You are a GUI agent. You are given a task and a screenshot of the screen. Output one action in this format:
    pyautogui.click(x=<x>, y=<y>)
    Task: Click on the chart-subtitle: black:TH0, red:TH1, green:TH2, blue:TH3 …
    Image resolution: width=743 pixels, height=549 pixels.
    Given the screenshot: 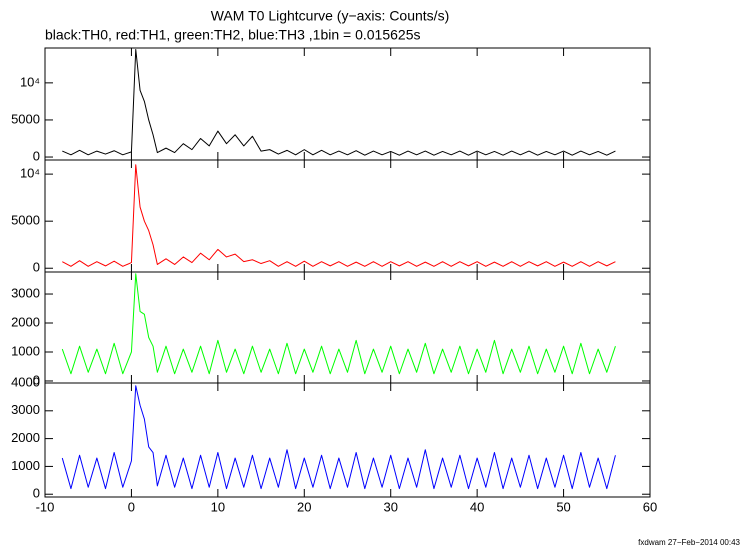 What is the action you would take?
    pyautogui.click(x=232, y=35)
    